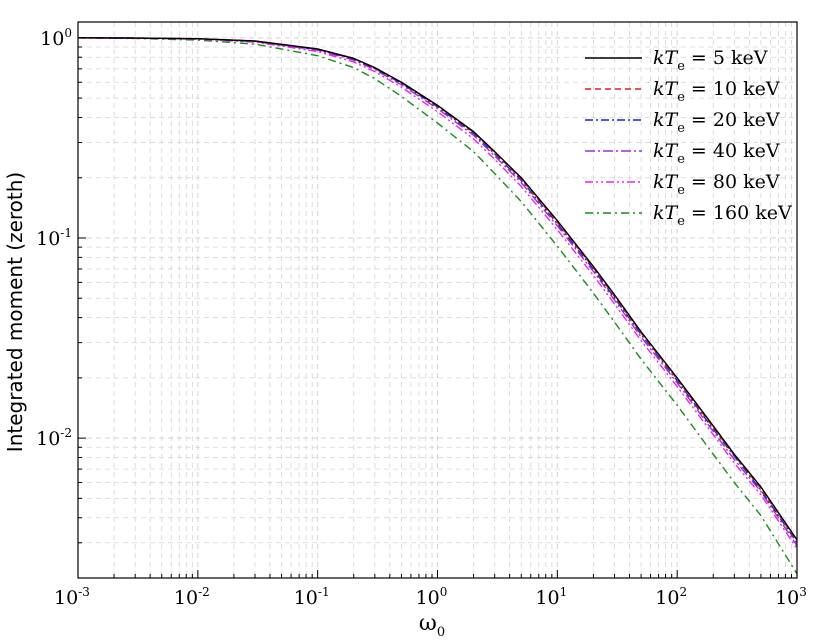  Describe the element at coordinates (738, 213) in the screenshot. I see `legend-label-suffix: = 160 keV` at that location.